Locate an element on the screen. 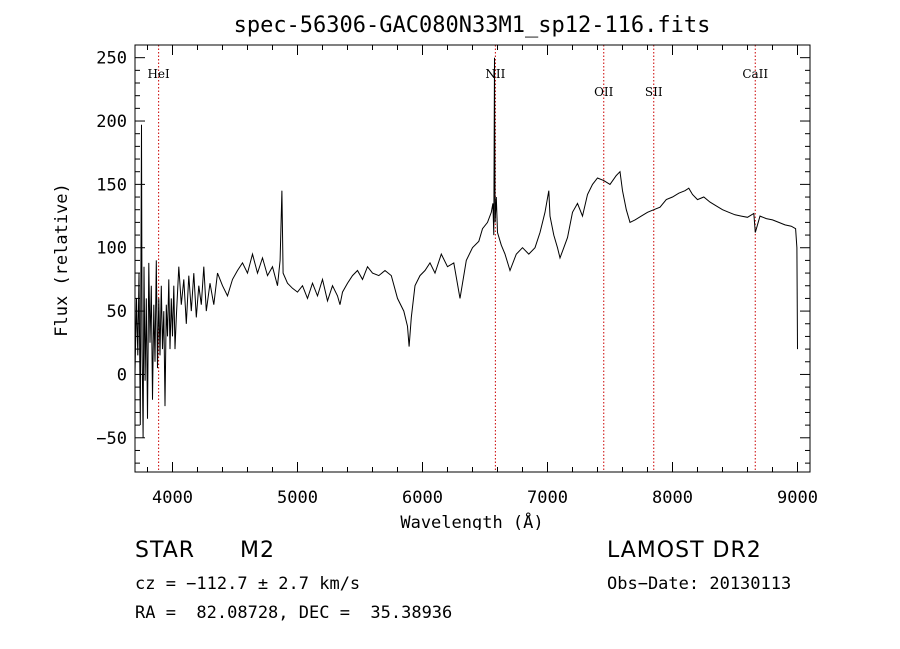 This screenshot has width=900, height=649. chart-title: spec-56306-GAC080N33M1_sp12-116.fits is located at coordinates (472, 25).